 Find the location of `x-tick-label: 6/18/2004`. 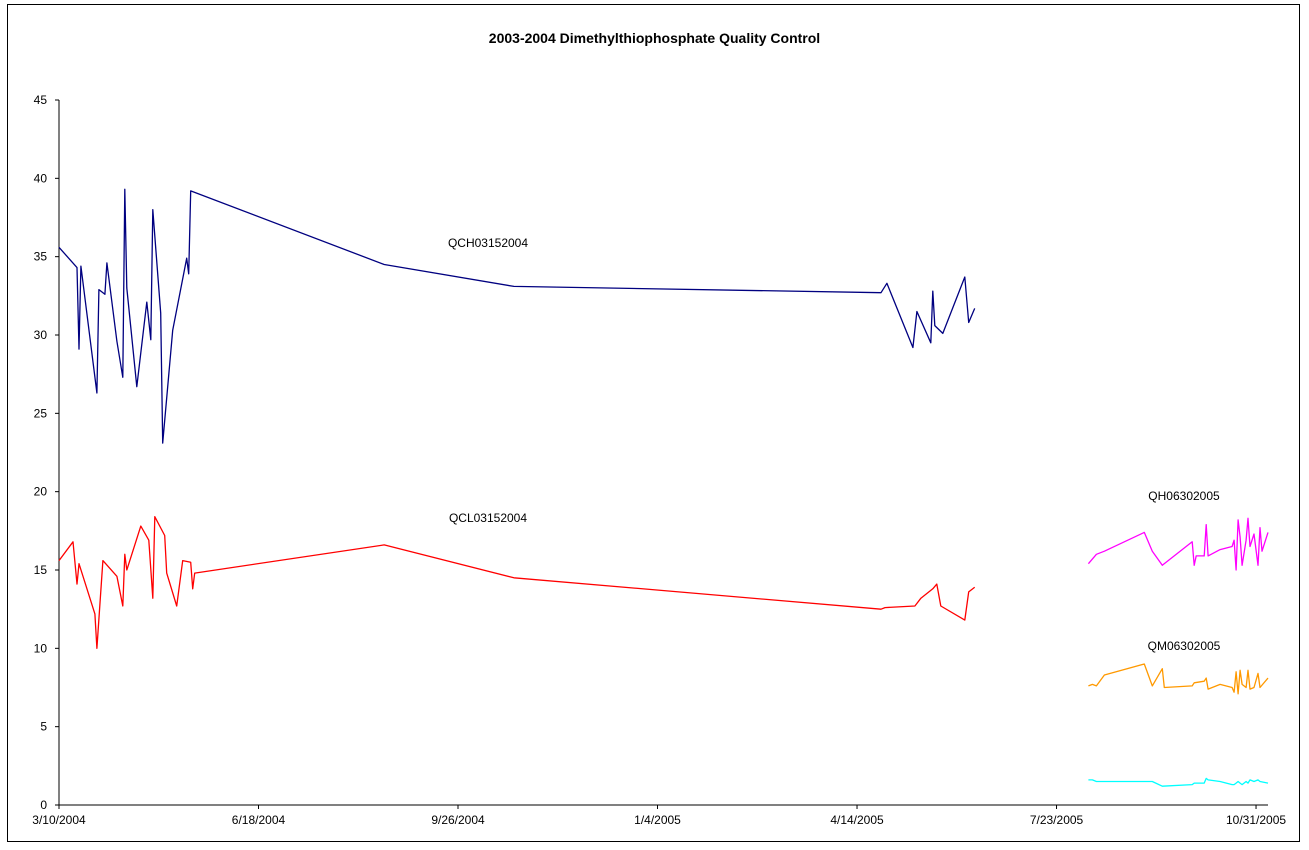

x-tick-label: 6/18/2004 is located at coordinates (259, 820).